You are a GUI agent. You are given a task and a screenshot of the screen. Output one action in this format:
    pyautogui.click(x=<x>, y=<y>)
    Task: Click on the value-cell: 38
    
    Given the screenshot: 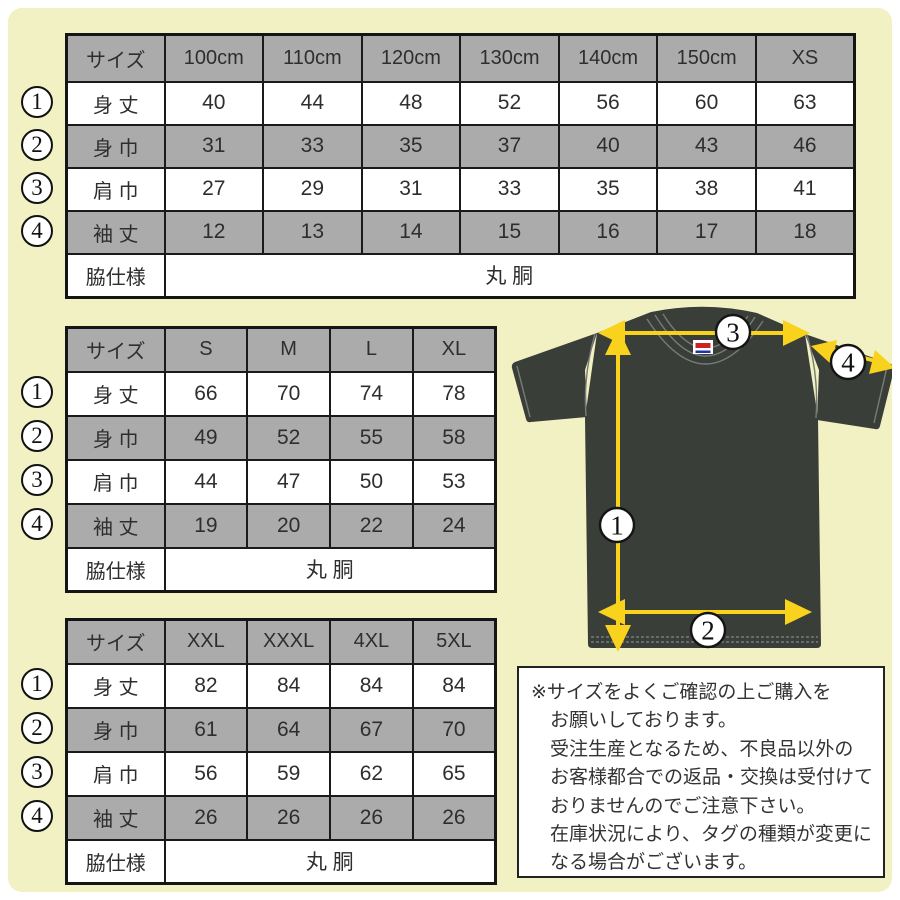 What is the action you would take?
    pyautogui.click(x=706, y=189)
    